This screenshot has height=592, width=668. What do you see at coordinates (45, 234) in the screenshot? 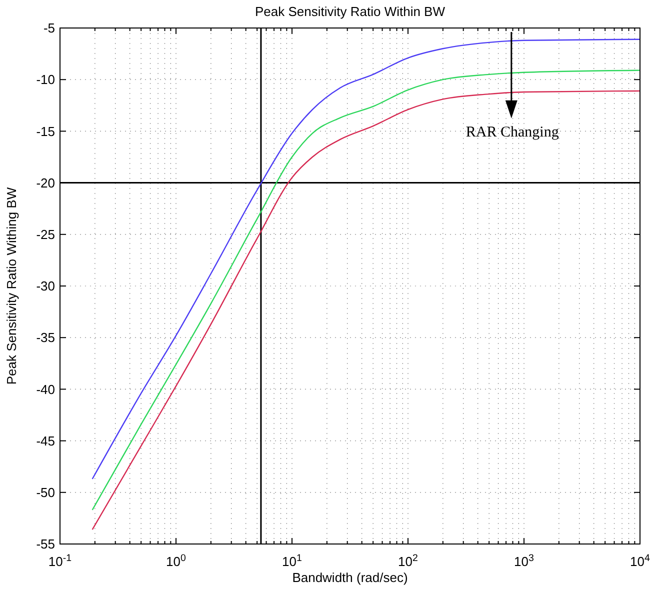
I see `y-tick-label: -25` at bounding box center [45, 234].